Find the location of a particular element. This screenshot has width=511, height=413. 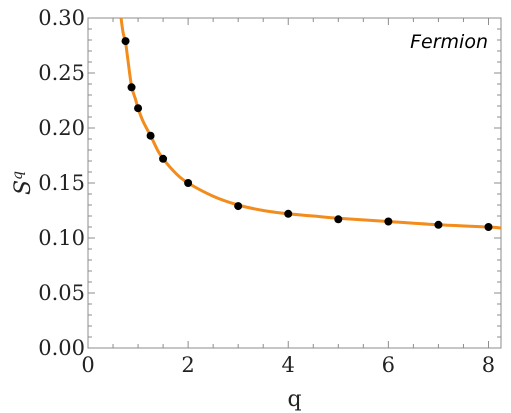

y-tick-label: 0.25 is located at coordinates (61, 73).